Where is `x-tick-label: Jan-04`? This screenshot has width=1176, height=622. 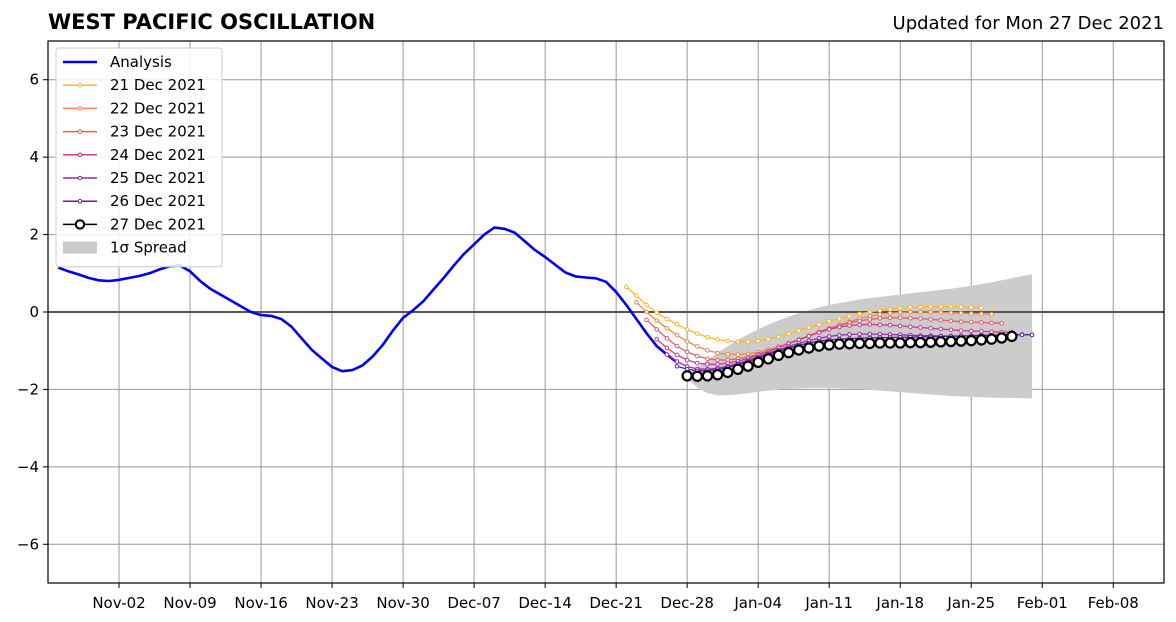 x-tick-label: Jan-04 is located at coordinates (757, 603).